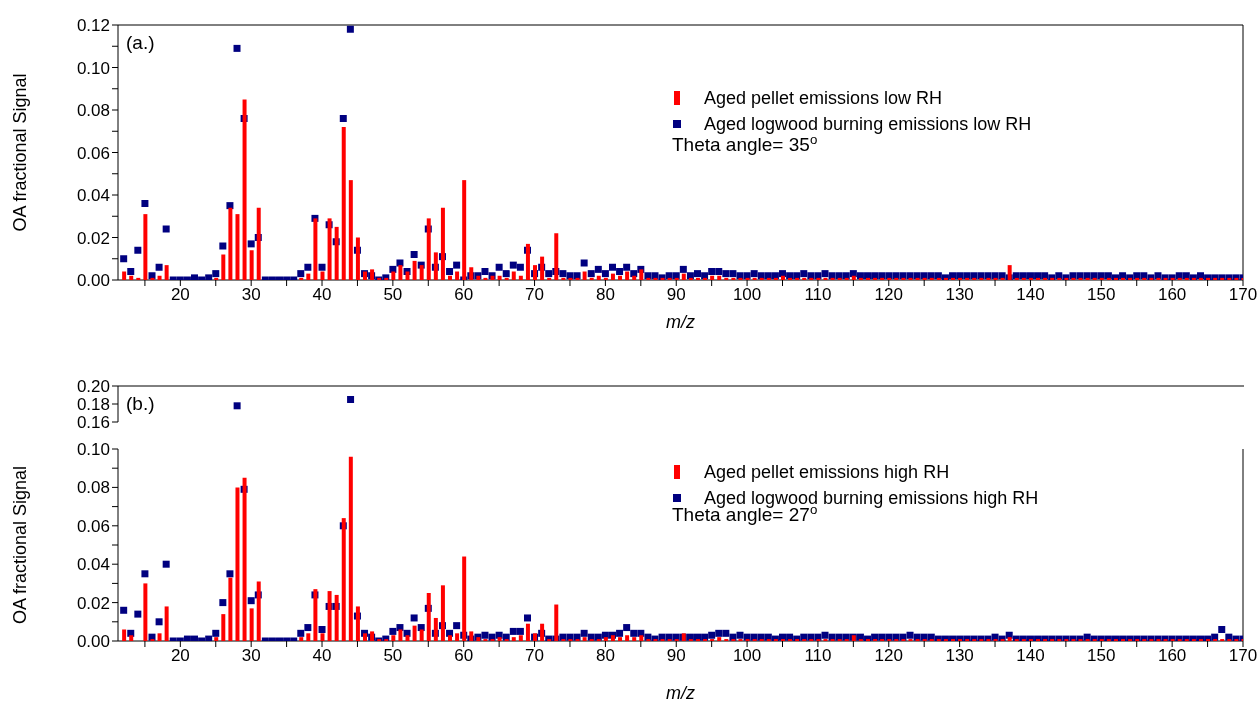  Describe the element at coordinates (93, 405) in the screenshot. I see `y-tick-label: 0.18` at that location.